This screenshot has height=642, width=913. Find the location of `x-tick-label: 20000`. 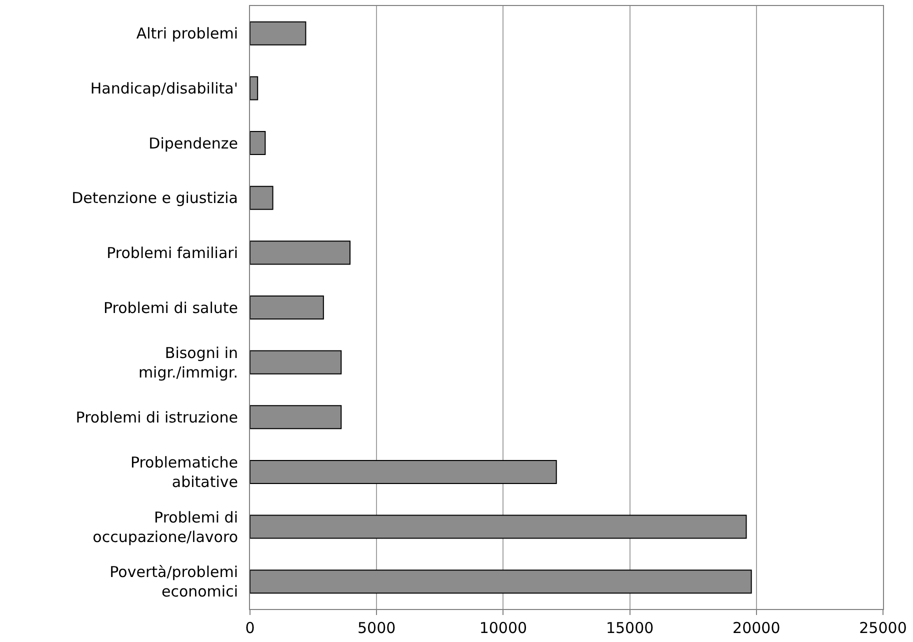

x-tick-label: 20000 is located at coordinates (756, 628).